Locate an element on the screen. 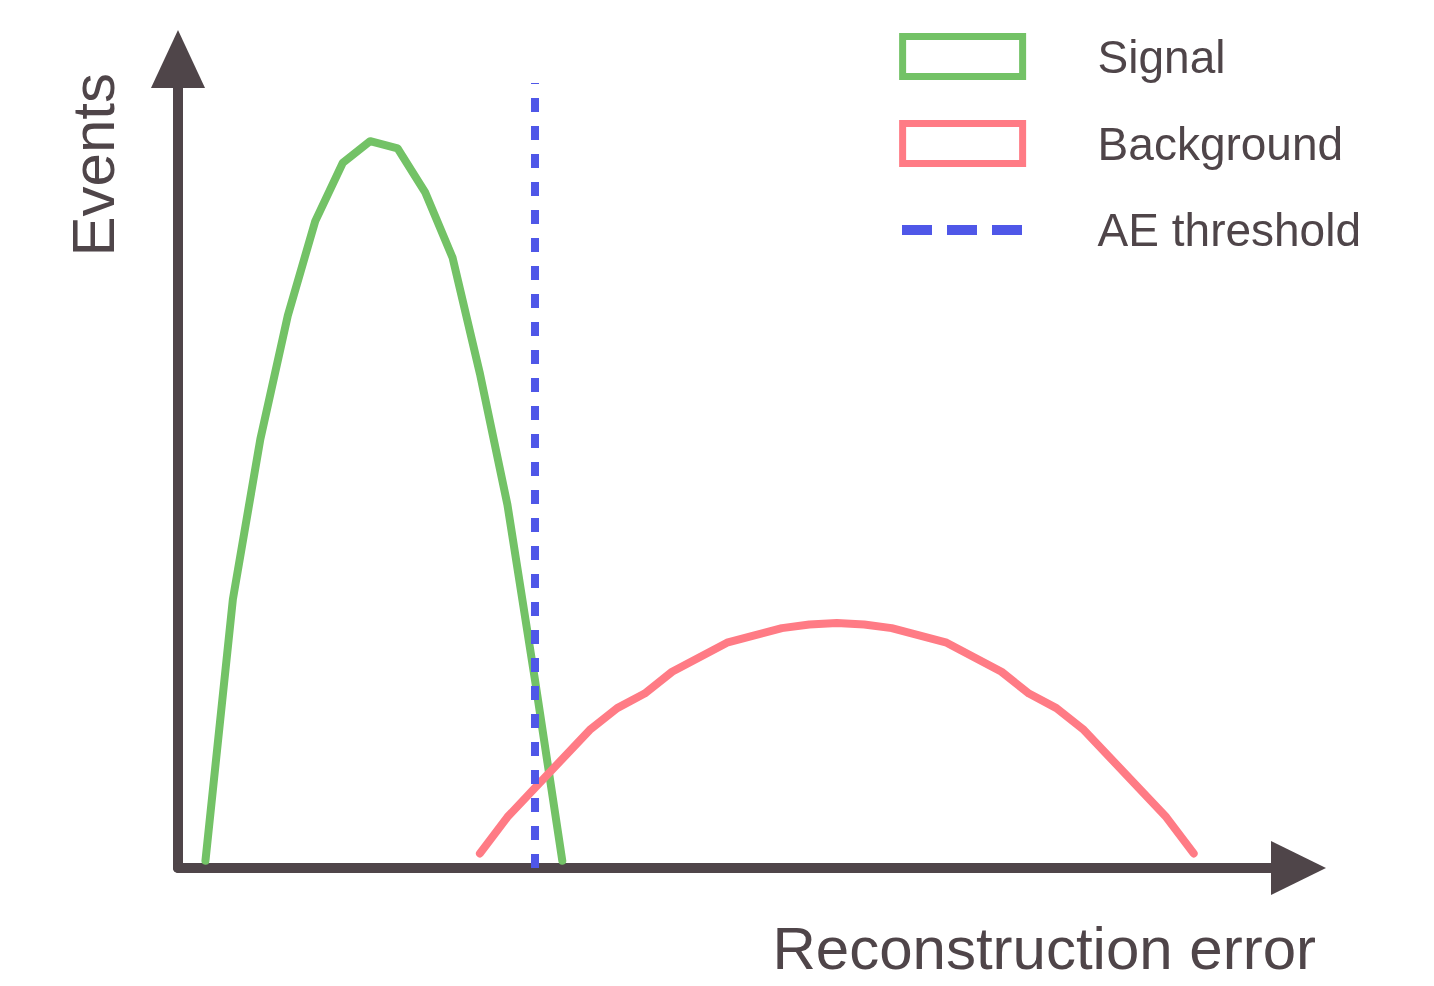 This screenshot has width=1434, height=986. text: AE threshold is located at coordinates (1229, 230).